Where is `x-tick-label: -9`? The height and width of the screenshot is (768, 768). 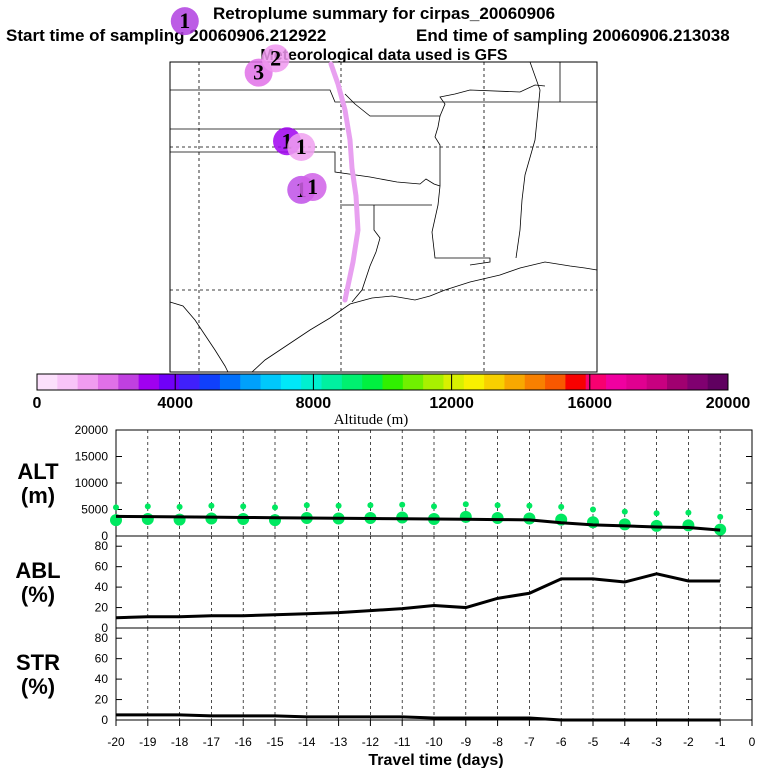
x-tick-label: -9 is located at coordinates (465, 742).